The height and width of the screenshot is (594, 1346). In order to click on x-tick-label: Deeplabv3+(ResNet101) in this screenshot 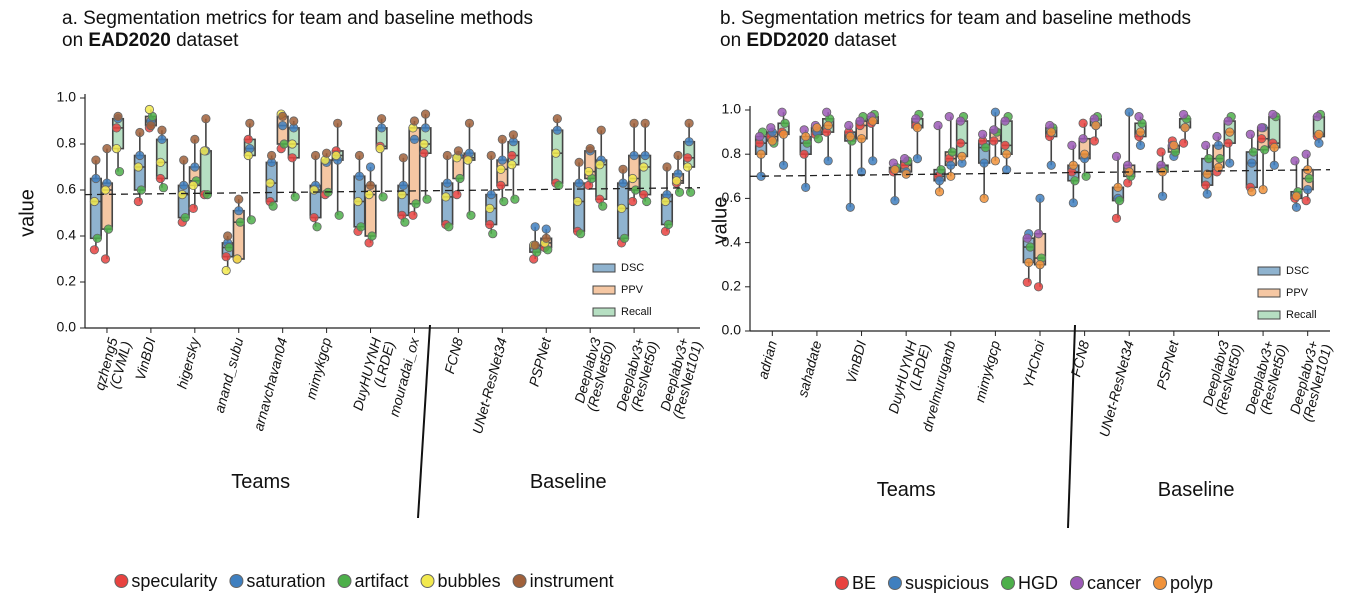, I will do `click(1310, 381)`.